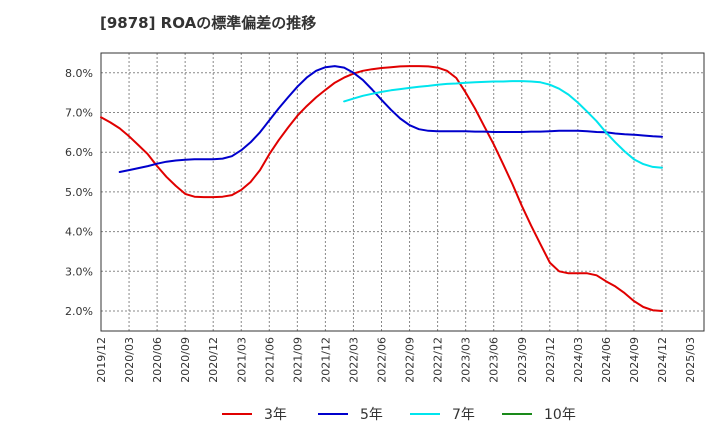 This screenshot has width=720, height=440. Describe the element at coordinates (353, 360) in the screenshot. I see `x-tick-label: 2022/03` at that location.